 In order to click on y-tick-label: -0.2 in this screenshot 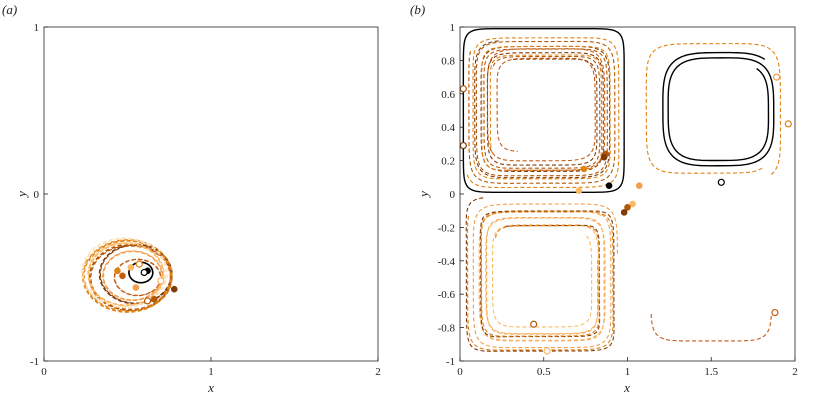, I will do `click(446, 228)`.